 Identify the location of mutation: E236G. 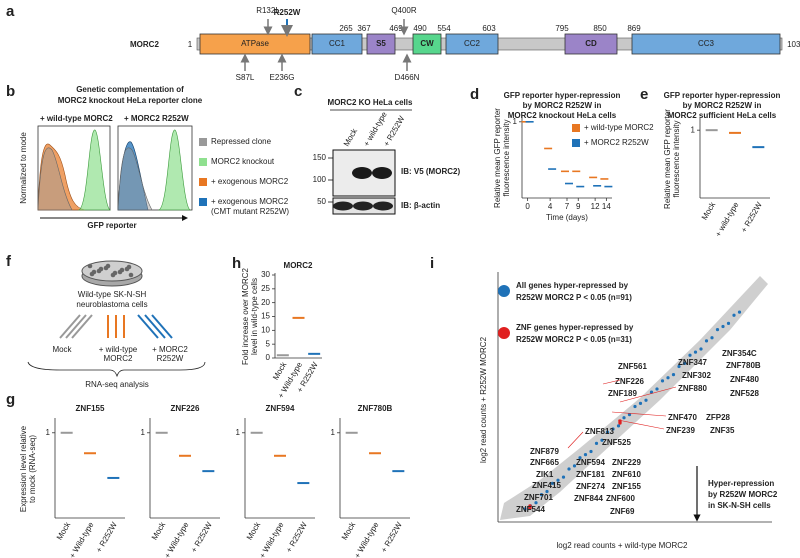
(282, 77).